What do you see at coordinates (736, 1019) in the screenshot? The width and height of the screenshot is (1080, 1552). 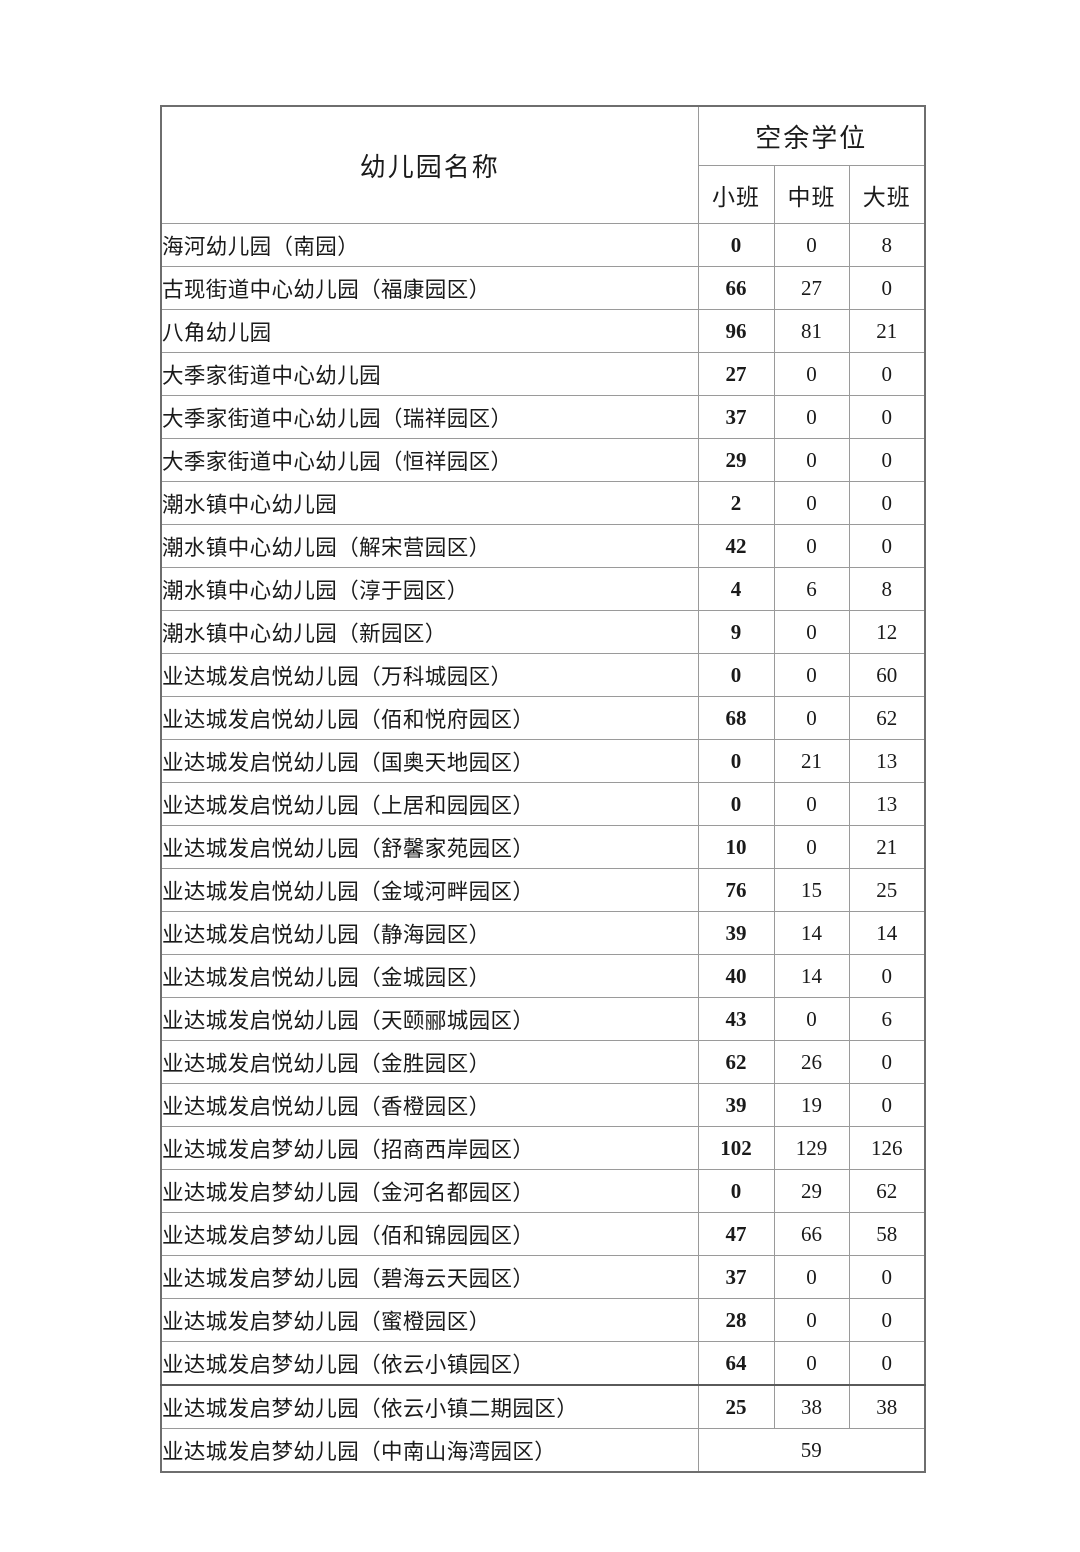 I see `cell-small-class-vacancy: 43` at bounding box center [736, 1019].